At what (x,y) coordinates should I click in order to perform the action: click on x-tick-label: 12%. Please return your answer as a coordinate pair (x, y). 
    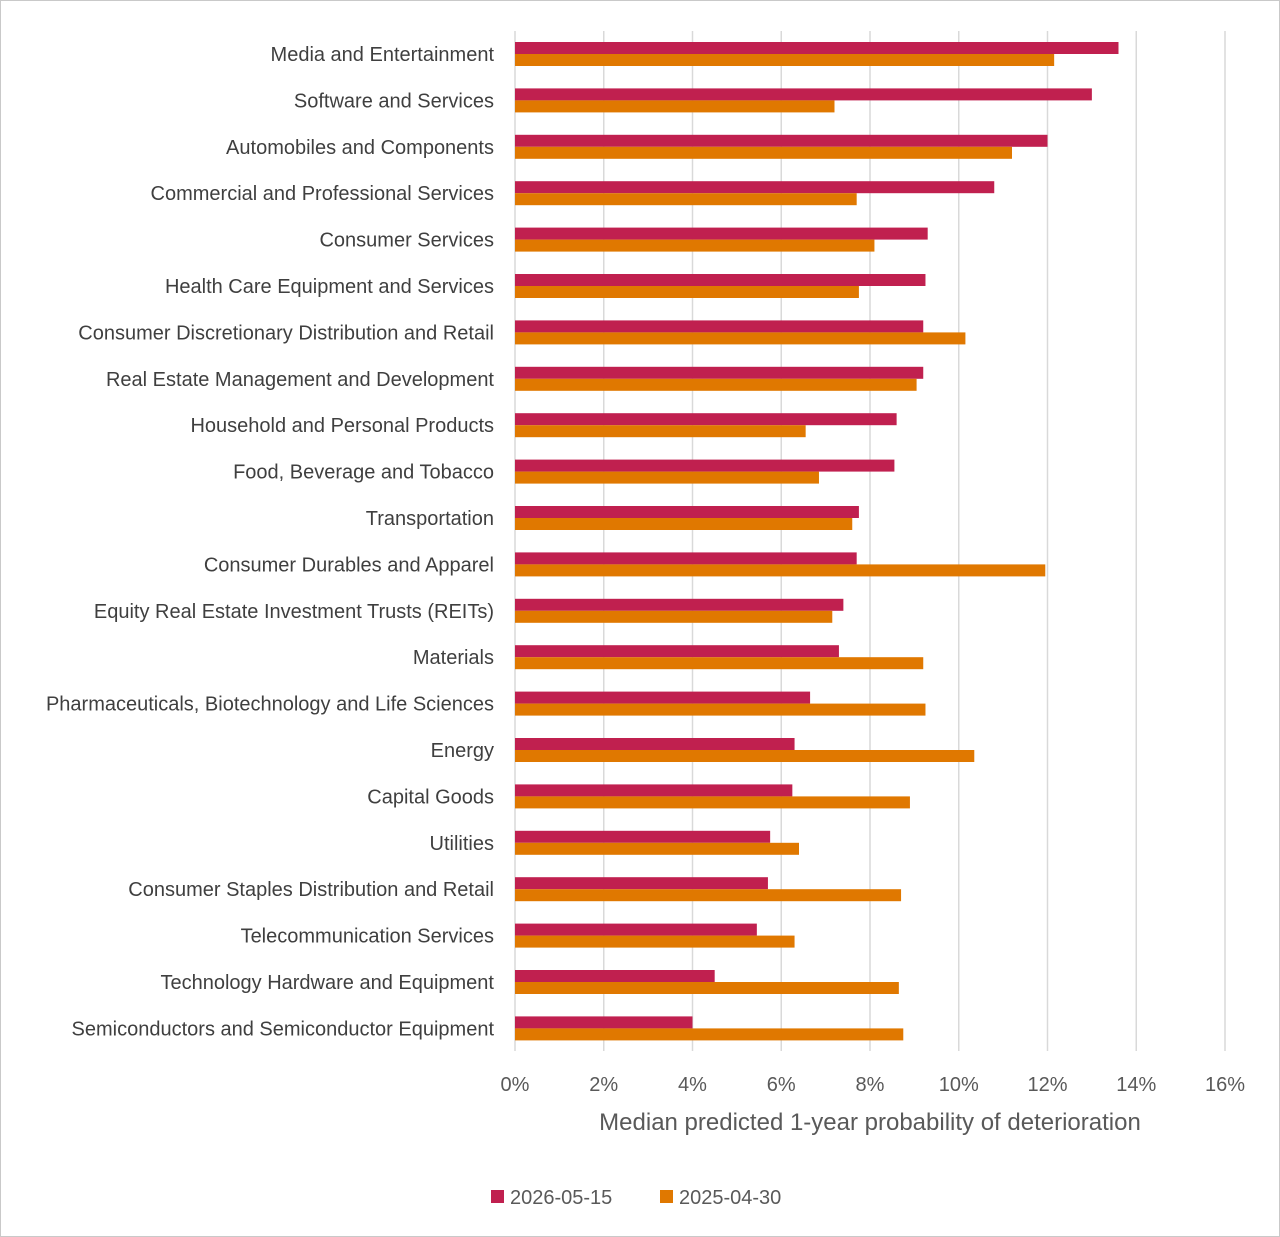
    Looking at the image, I should click on (1047, 1085).